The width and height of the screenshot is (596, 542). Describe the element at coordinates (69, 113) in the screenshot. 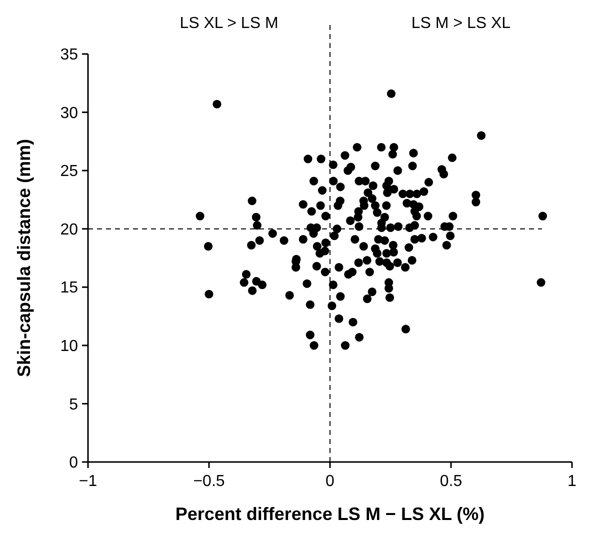

I see `y-tick-label: 30` at that location.